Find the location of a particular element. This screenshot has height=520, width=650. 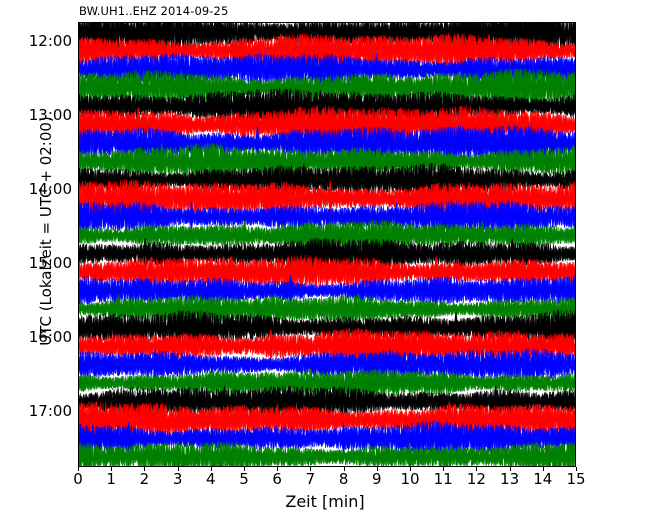

y-axis-tick-label: 12:00 is located at coordinates (50, 40).